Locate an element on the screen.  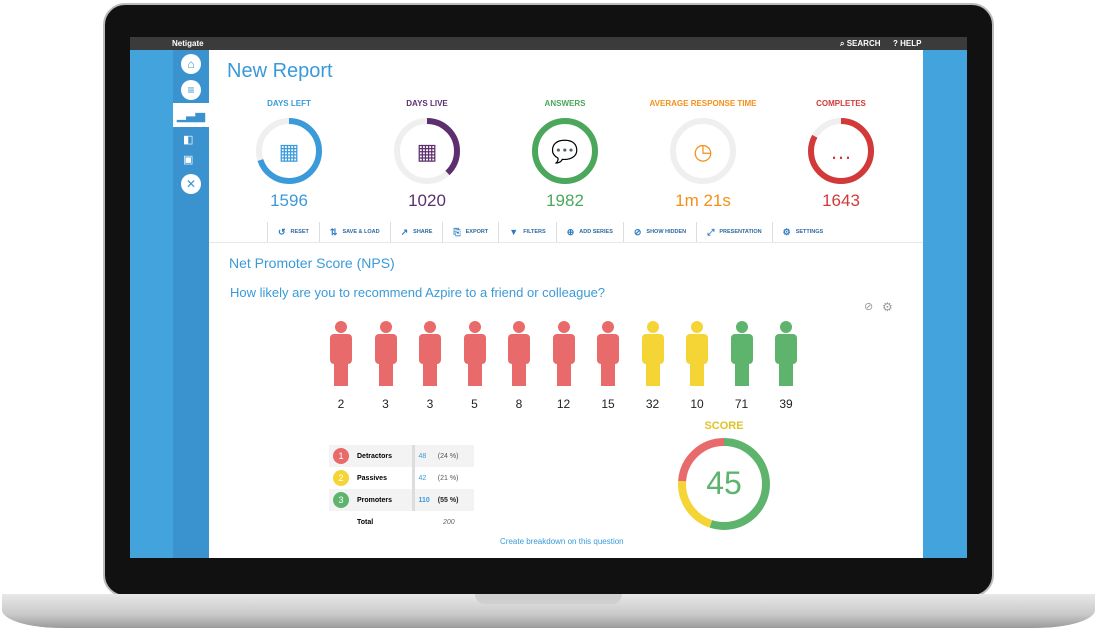
nps-person-5: 12 is located at coordinates (564, 365).